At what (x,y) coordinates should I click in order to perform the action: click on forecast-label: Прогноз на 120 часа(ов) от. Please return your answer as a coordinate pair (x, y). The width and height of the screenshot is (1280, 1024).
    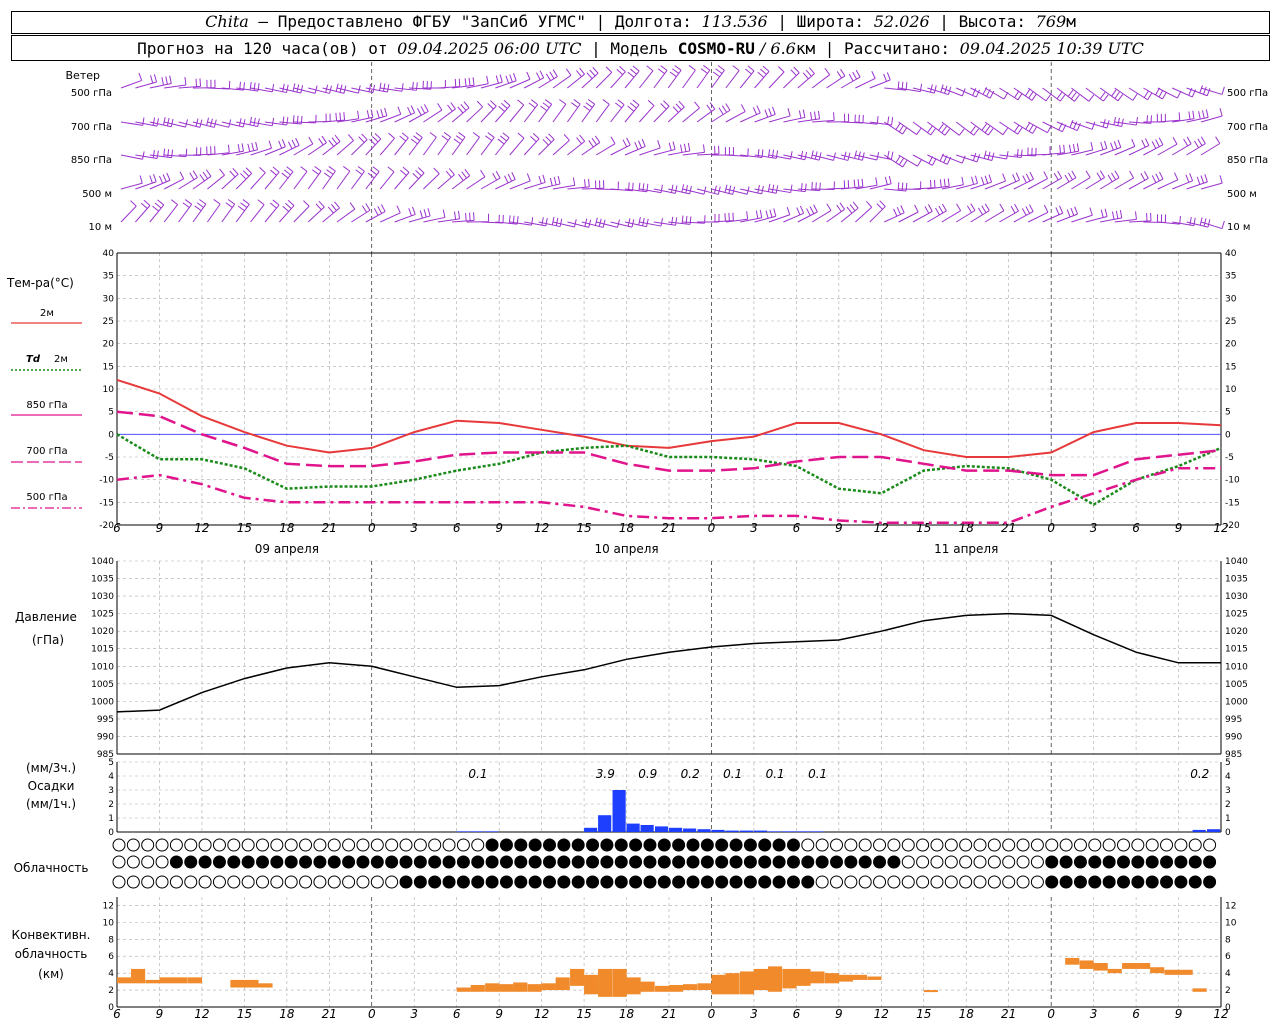
    Looking at the image, I should click on (267, 48).